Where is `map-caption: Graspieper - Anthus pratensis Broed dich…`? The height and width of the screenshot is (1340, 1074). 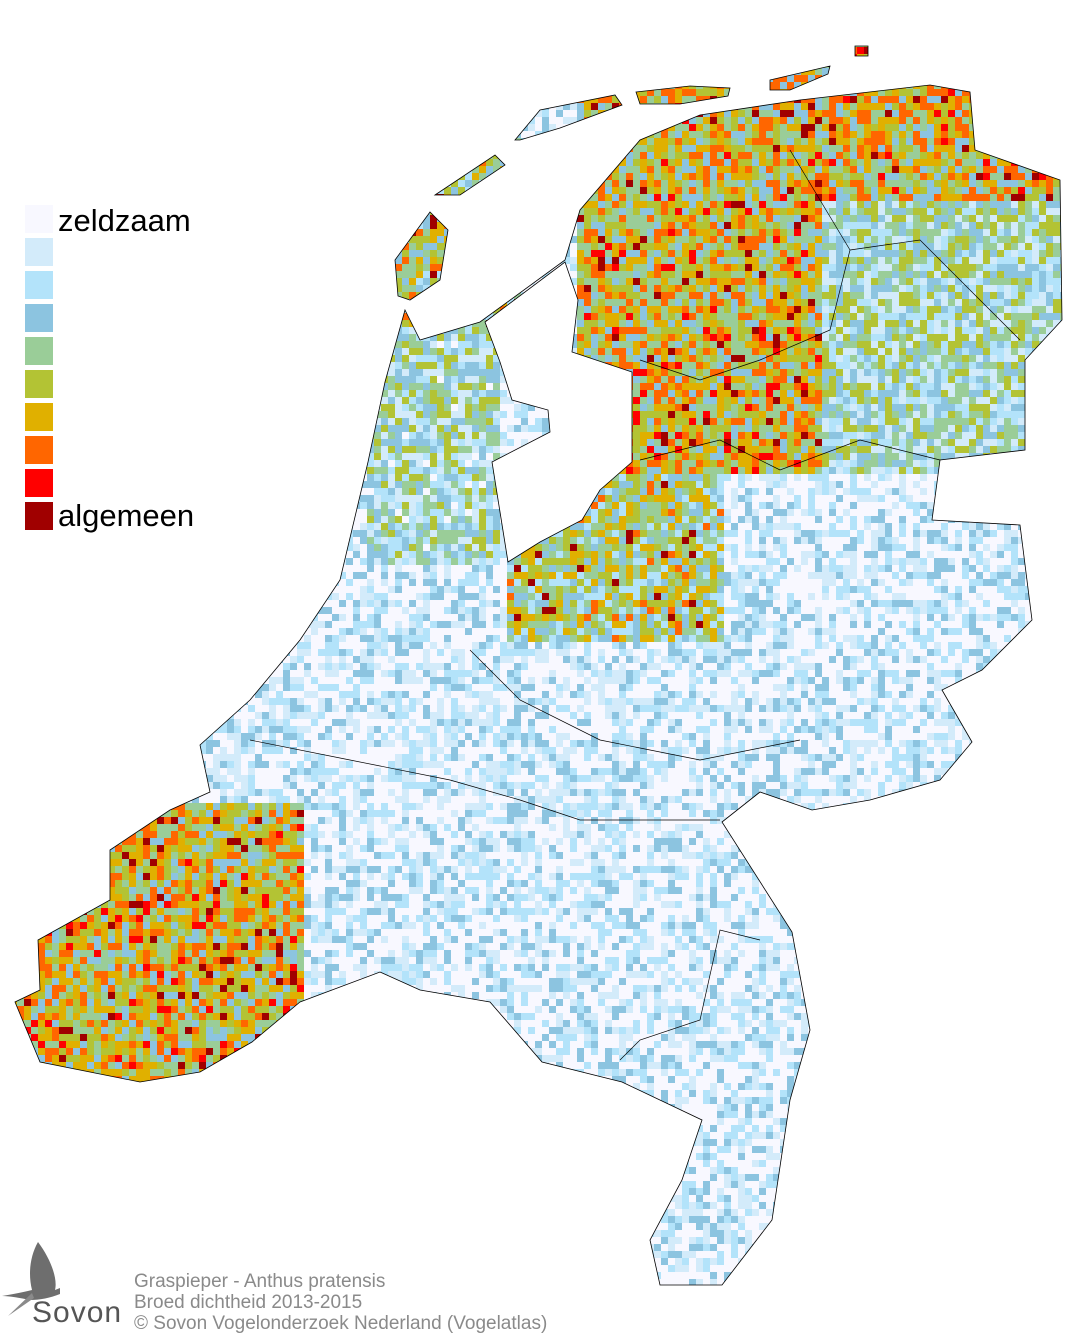 map-caption: Graspieper - Anthus pratensis Broed dich… is located at coordinates (340, 1302).